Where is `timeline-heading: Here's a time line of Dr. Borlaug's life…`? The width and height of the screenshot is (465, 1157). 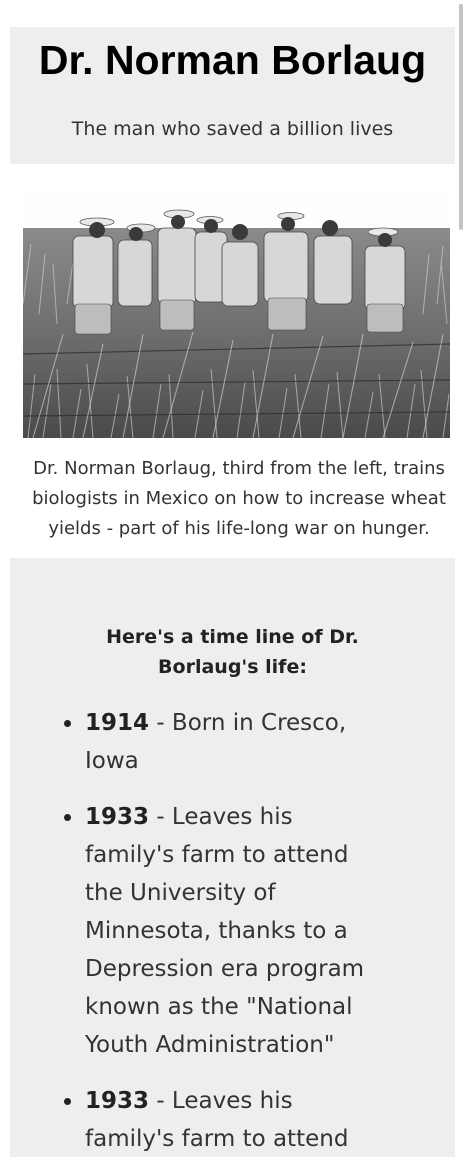
timeline-heading: Here's a time line of Dr. Borlaug's life… is located at coordinates (232, 652).